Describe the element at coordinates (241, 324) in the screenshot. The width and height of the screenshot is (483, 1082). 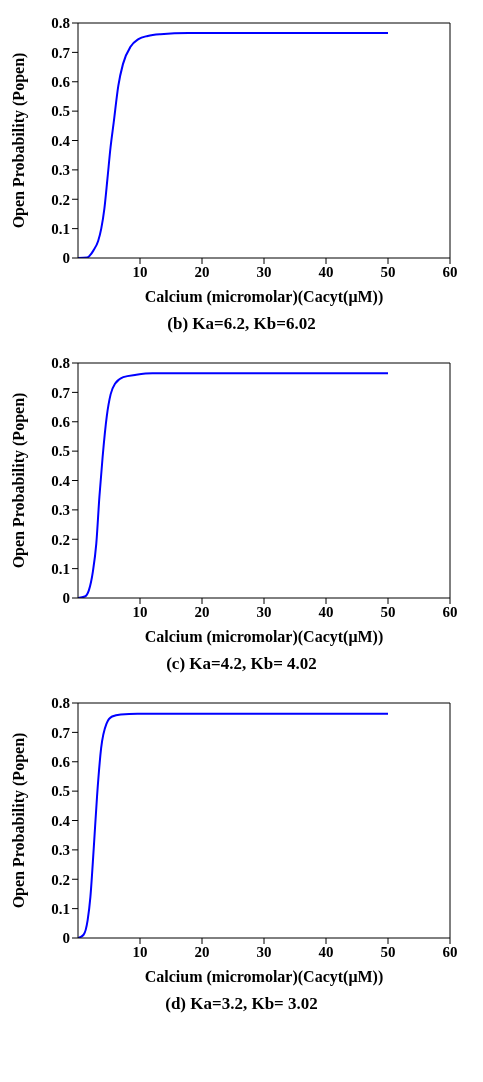
I see `text: (b) Ka=6.2, Kb=6.02` at that location.